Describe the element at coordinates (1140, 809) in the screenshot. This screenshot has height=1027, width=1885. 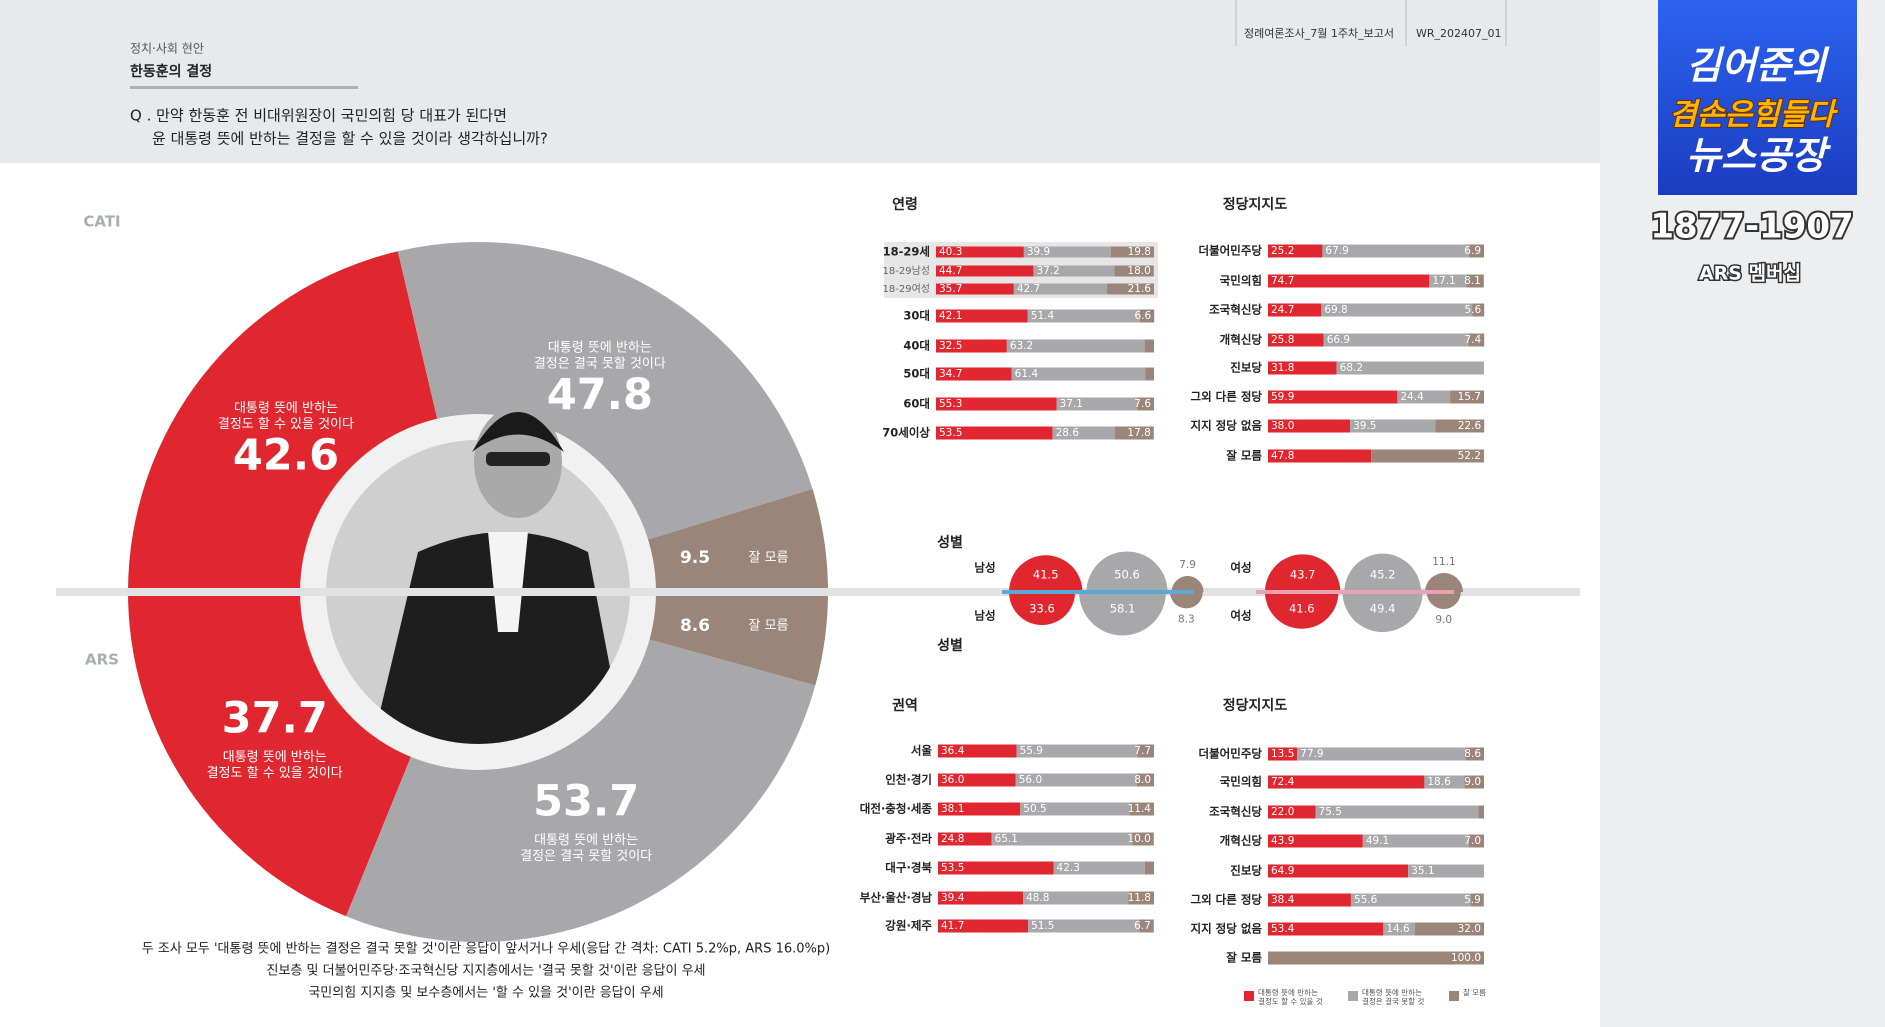
I see `value-label: 11.4` at that location.